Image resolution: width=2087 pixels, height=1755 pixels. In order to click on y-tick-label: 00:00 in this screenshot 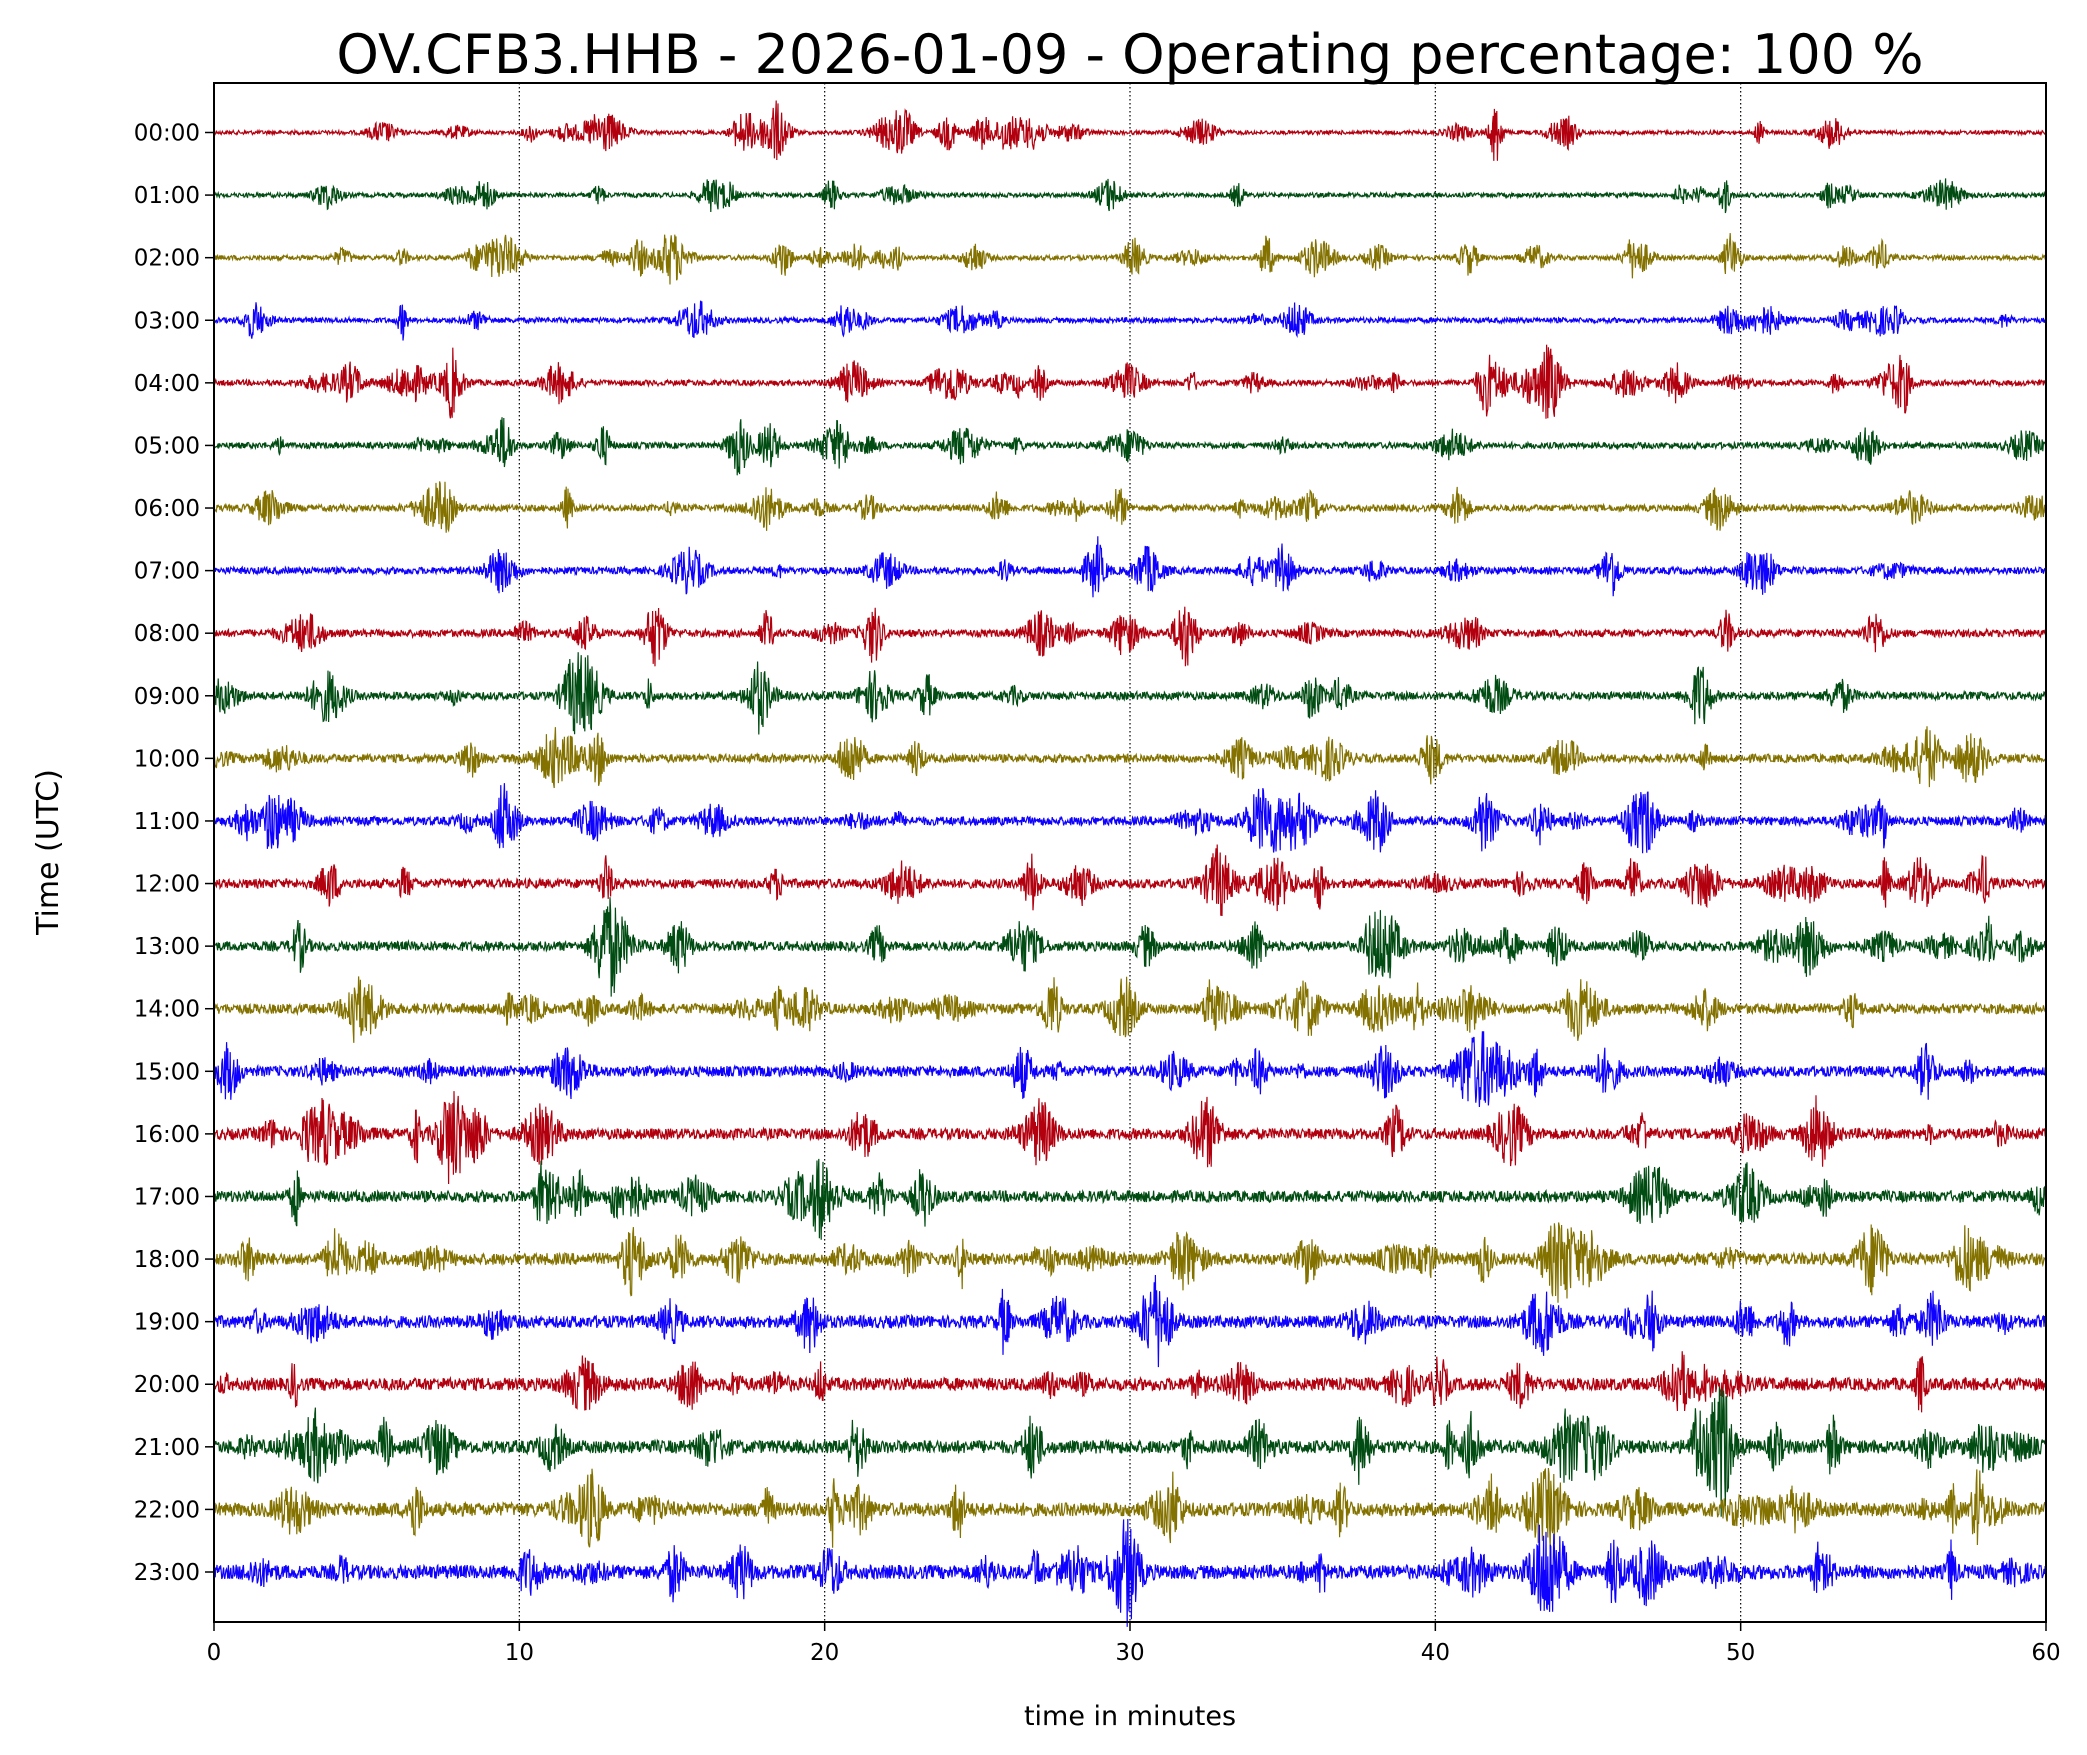, I will do `click(167, 134)`.